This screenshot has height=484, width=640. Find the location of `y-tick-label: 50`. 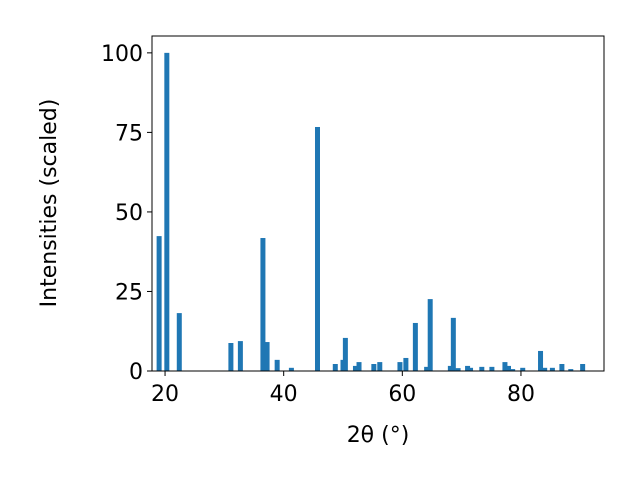

y-tick-label: 50 is located at coordinates (129, 213).